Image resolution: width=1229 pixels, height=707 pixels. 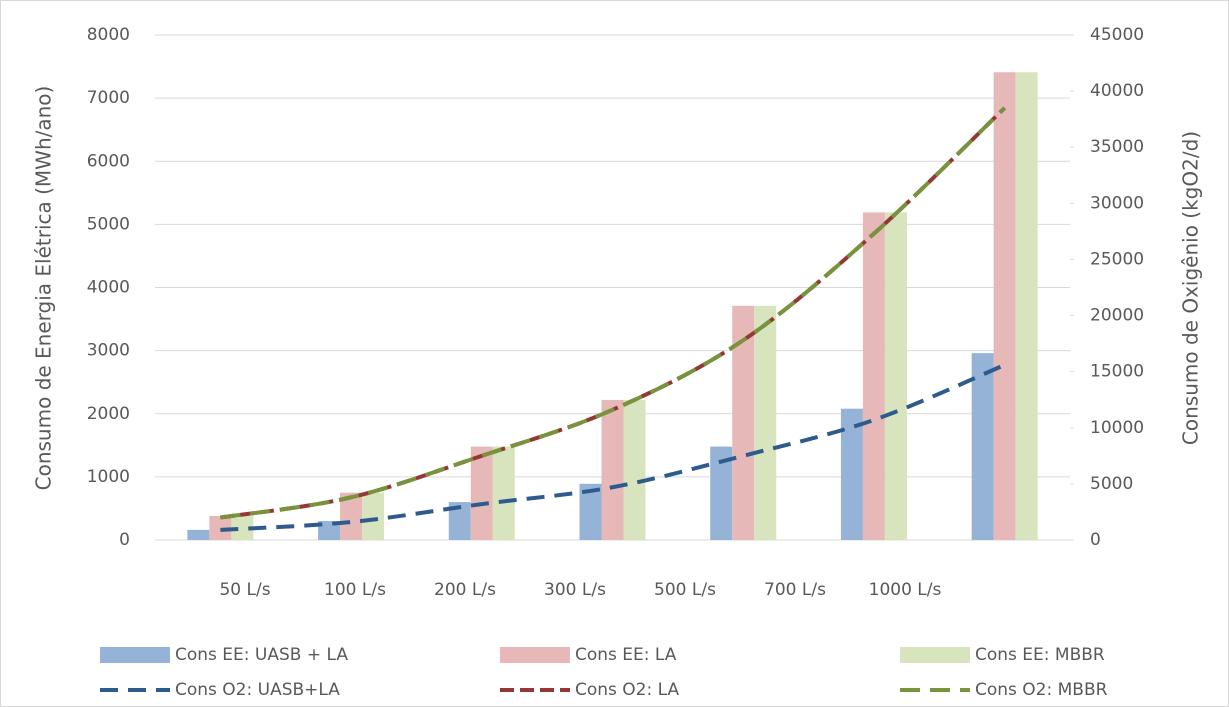 I want to click on y2-tick-label: 20000, so click(x=1117, y=316).